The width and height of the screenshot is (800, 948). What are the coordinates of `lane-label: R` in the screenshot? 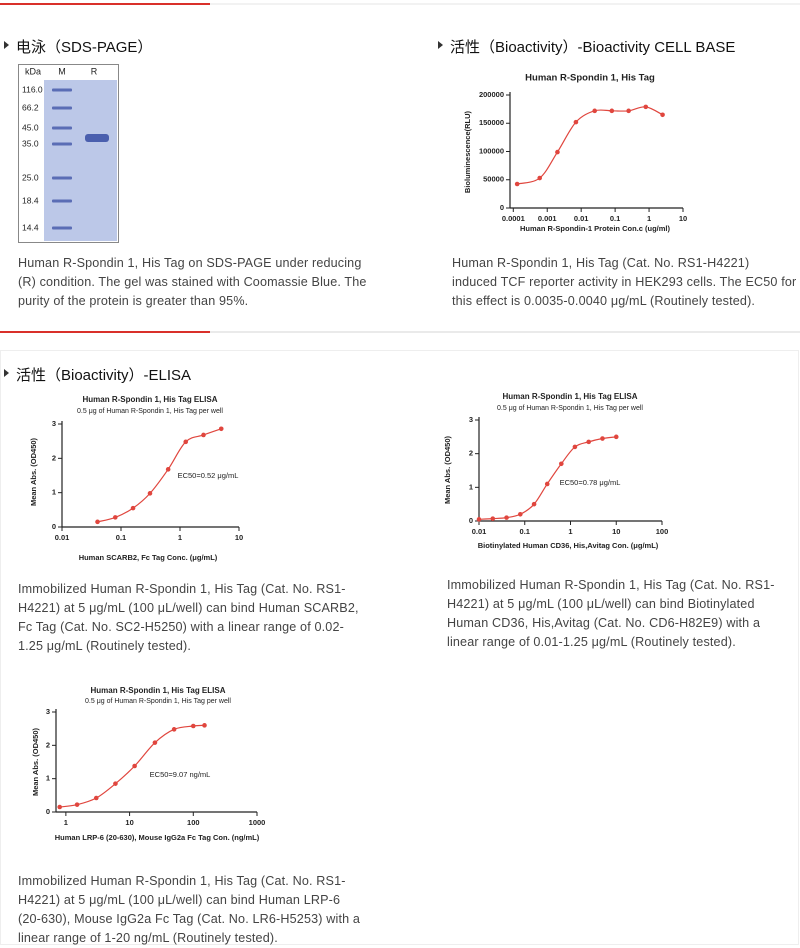 It's located at (94, 71).